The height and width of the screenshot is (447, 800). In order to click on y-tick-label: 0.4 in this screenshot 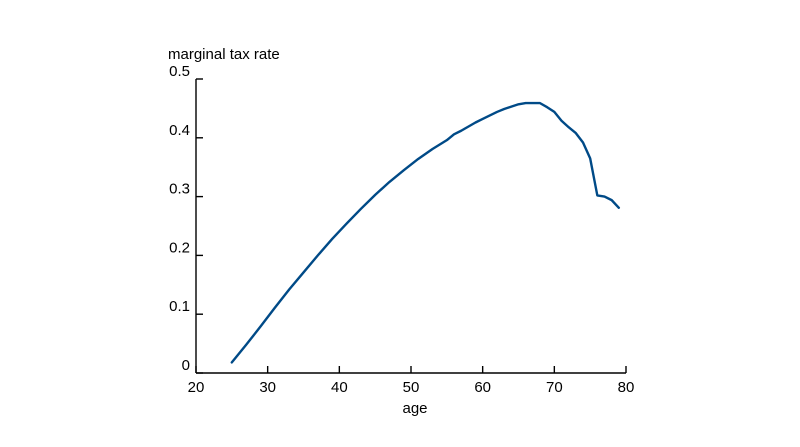, I will do `click(179, 130)`.